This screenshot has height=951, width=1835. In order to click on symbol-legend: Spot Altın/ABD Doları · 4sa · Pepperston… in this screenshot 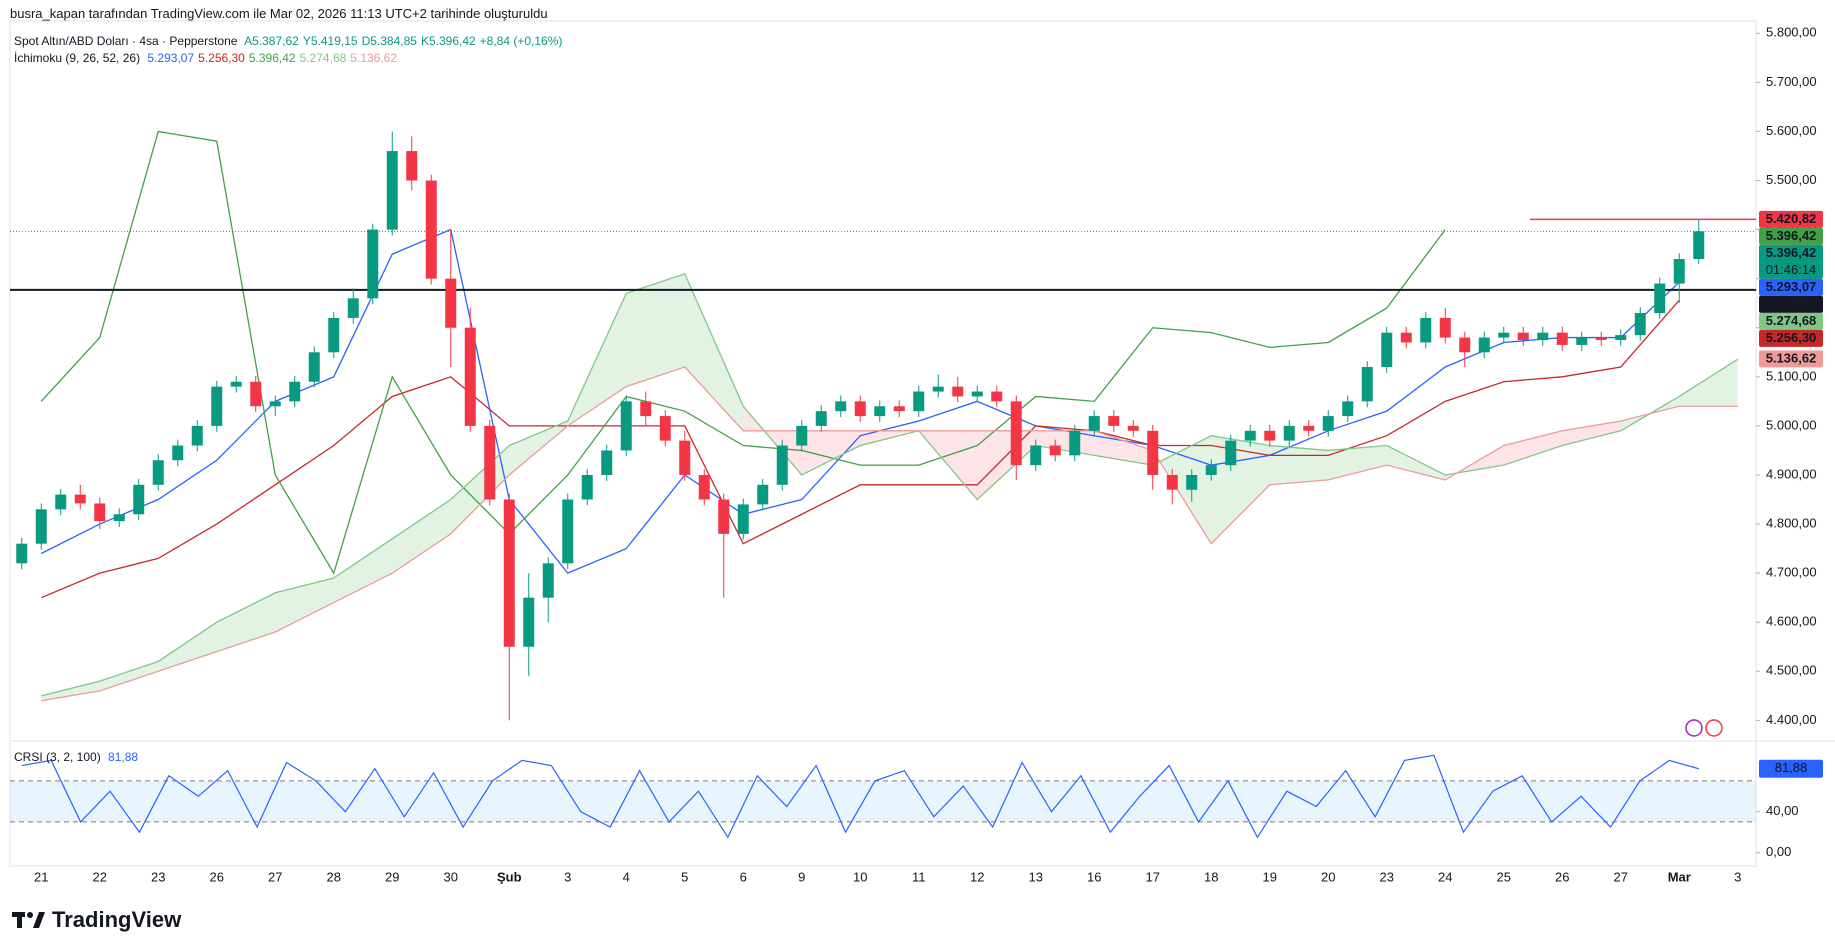, I will do `click(292, 41)`.